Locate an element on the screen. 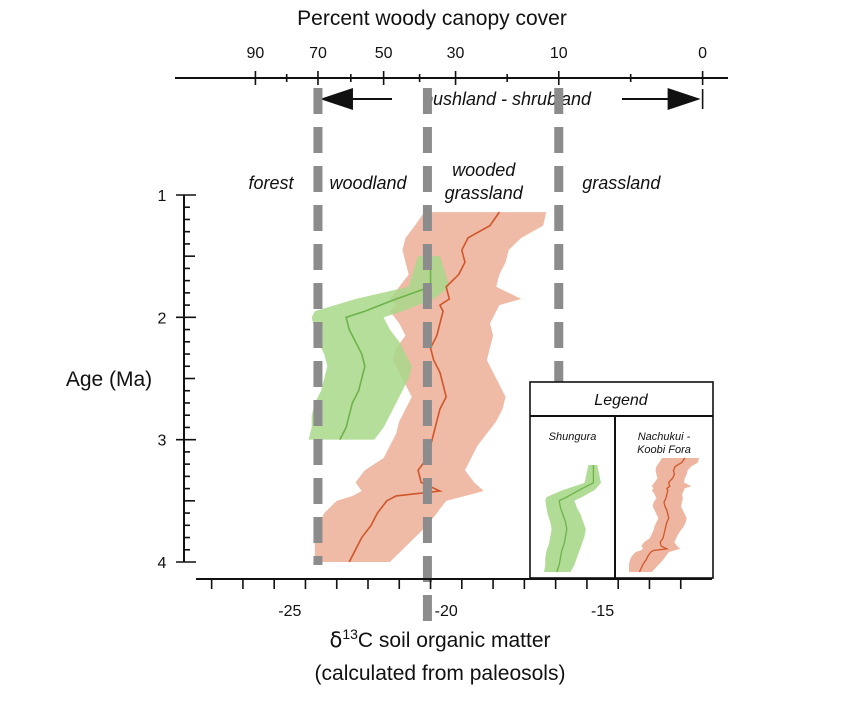 The image size is (853, 713). x-tick-label: -25 is located at coordinates (289, 611).